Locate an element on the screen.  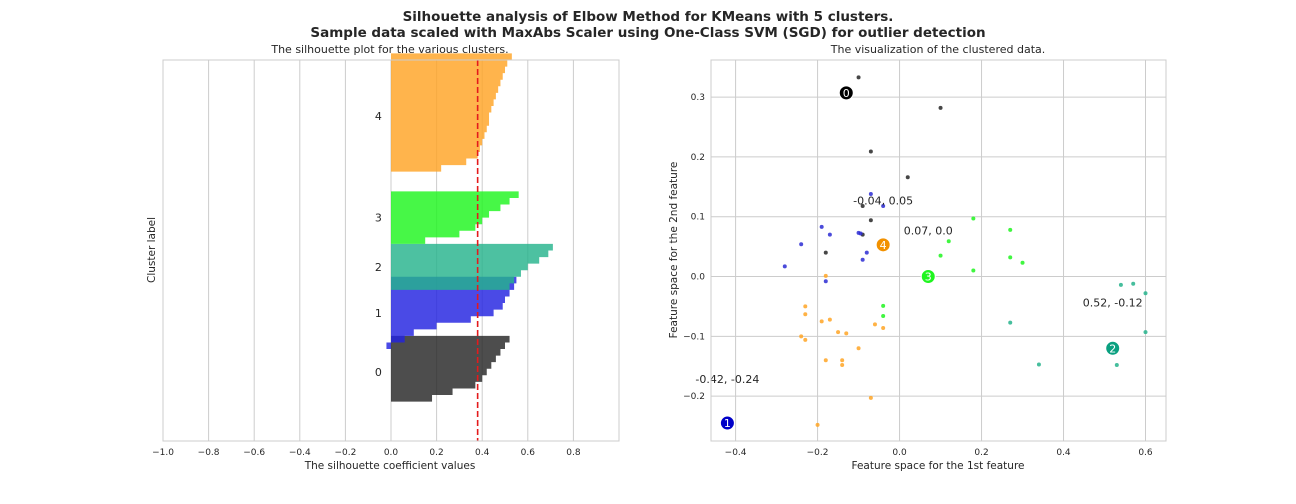
cluster-label-0: 0 is located at coordinates (378, 372).